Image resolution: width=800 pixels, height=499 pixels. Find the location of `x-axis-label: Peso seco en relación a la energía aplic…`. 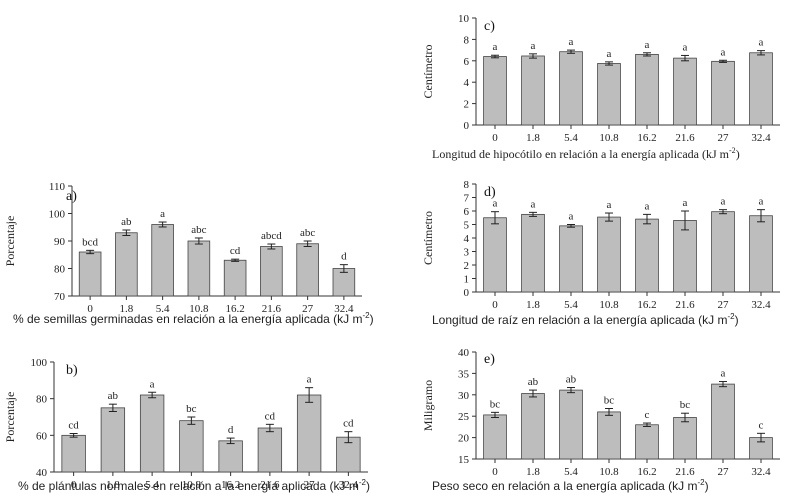

x-axis-label: Peso seco en relación a la energía aplic… is located at coordinates (570, 485).